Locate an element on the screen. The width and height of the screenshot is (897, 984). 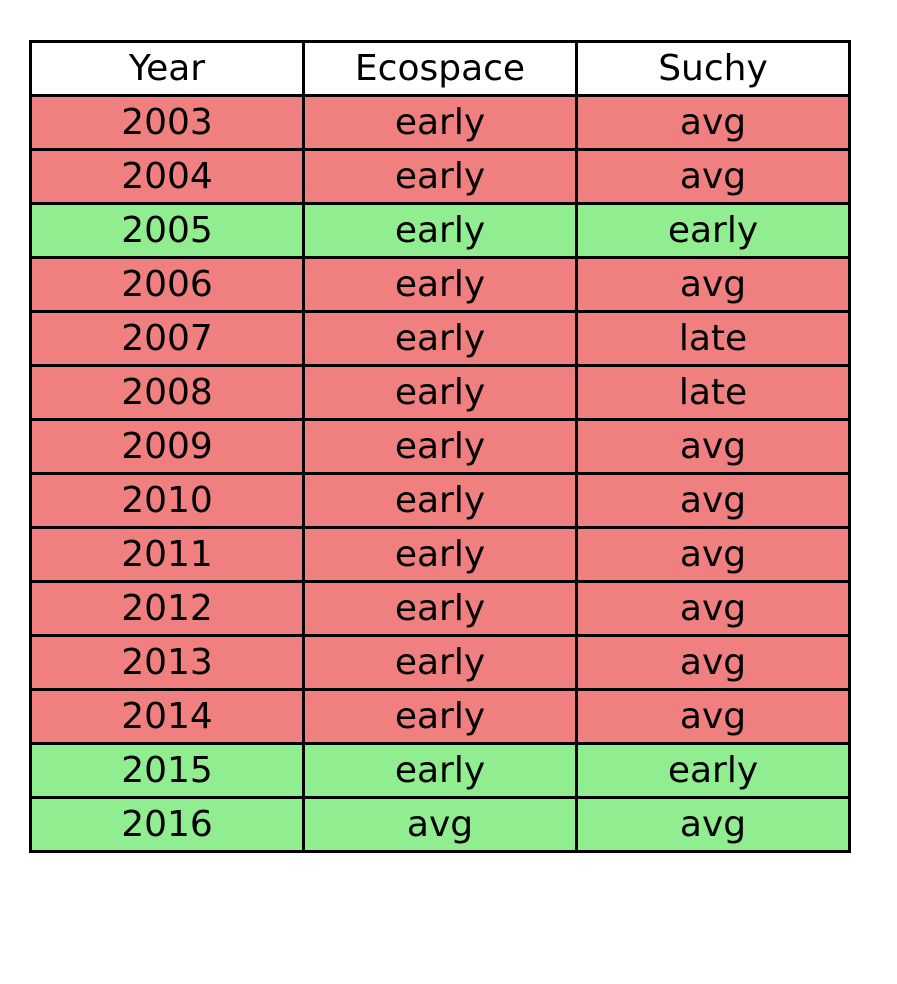
table-row: 2014 early avg is located at coordinates (440, 716).